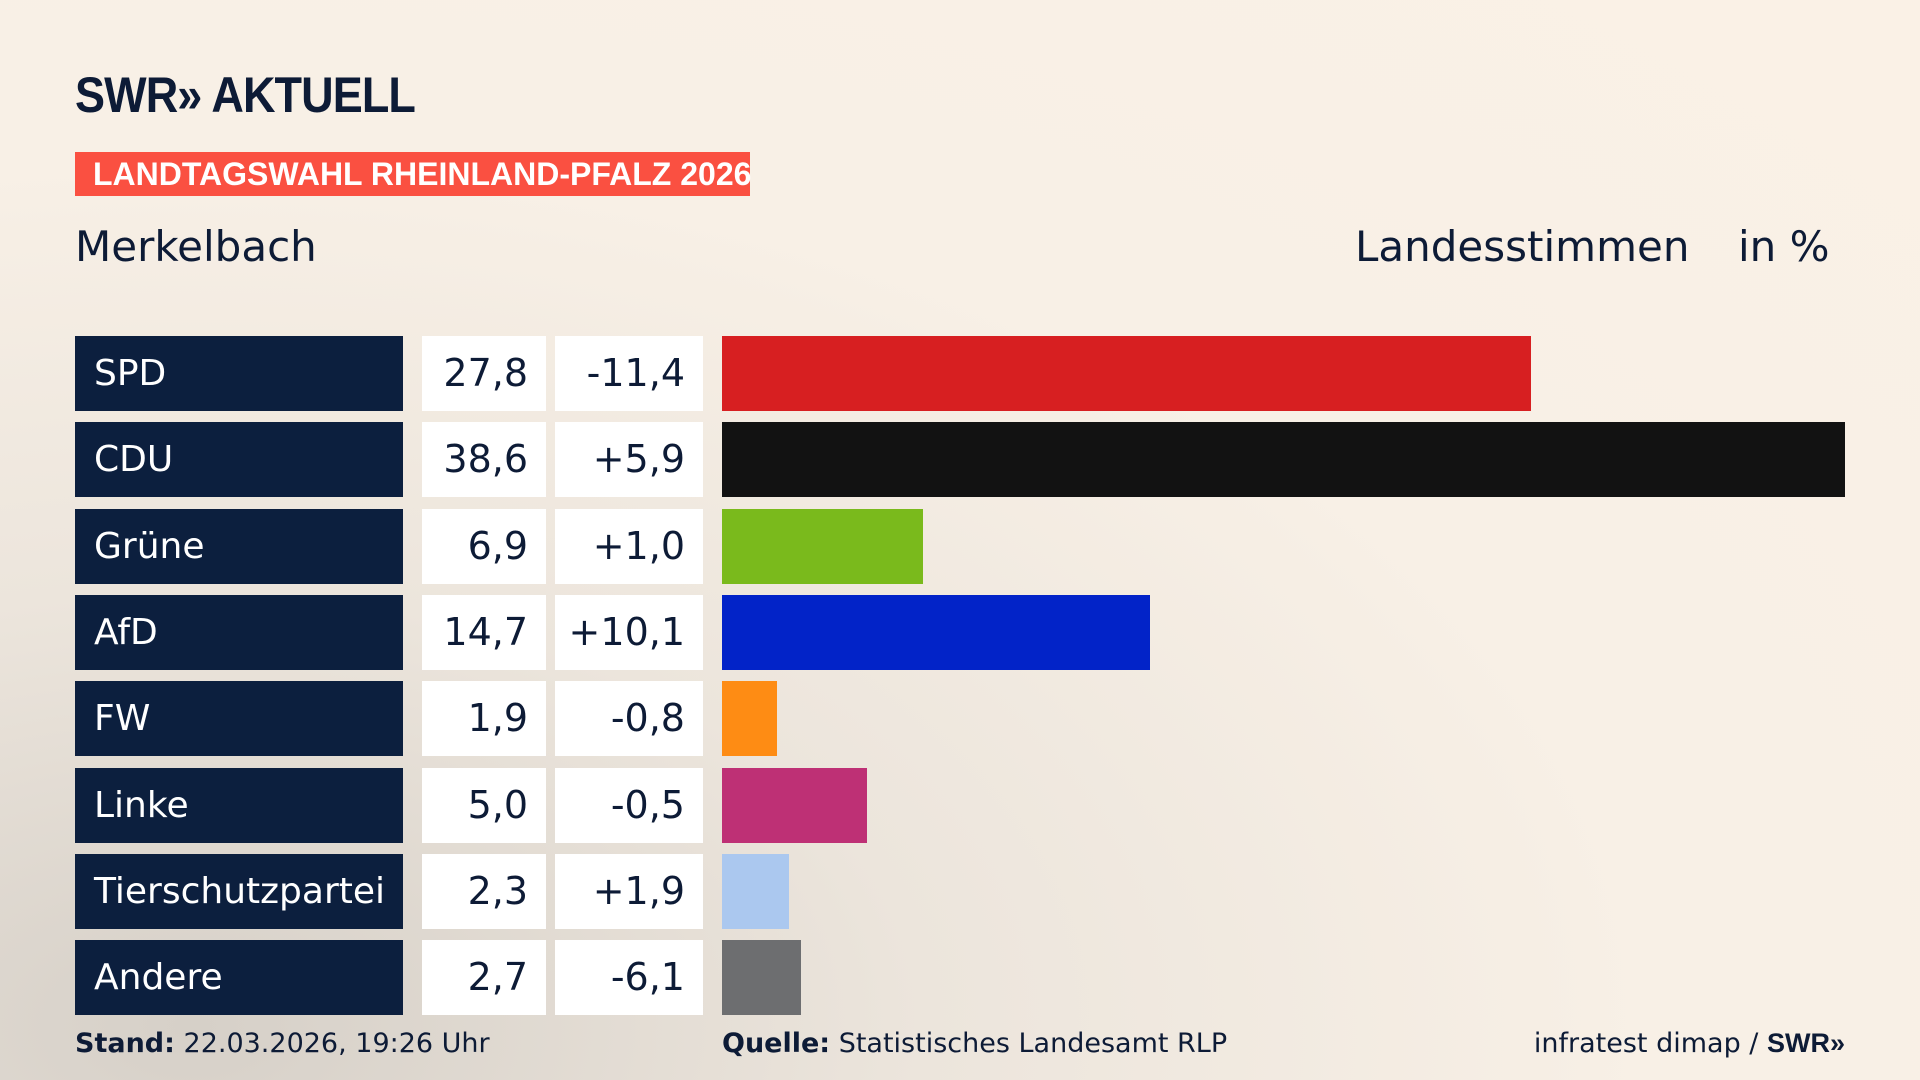  What do you see at coordinates (239, 373) in the screenshot?
I see `party-name: SPD` at bounding box center [239, 373].